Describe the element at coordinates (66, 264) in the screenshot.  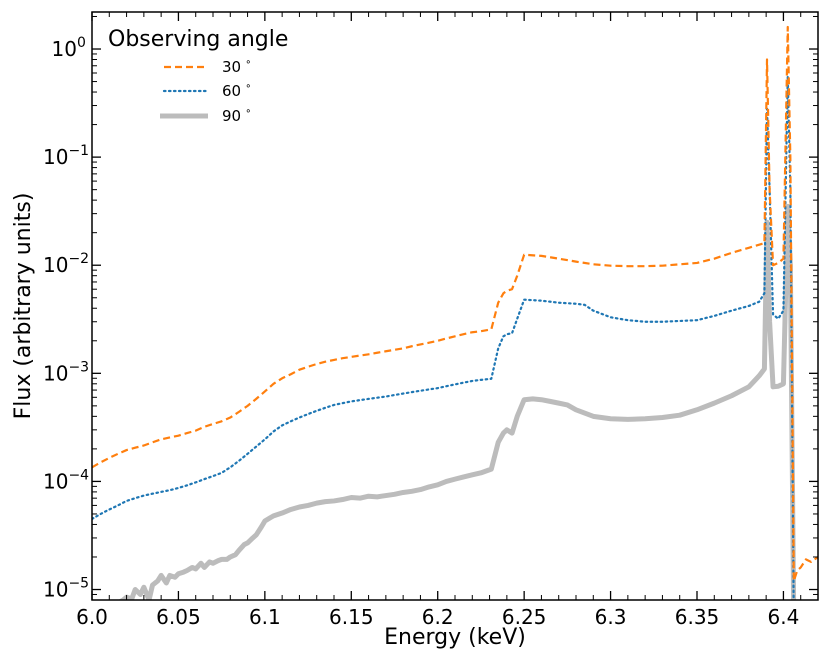
I see `y-tick-label: 10⁻²` at that location.